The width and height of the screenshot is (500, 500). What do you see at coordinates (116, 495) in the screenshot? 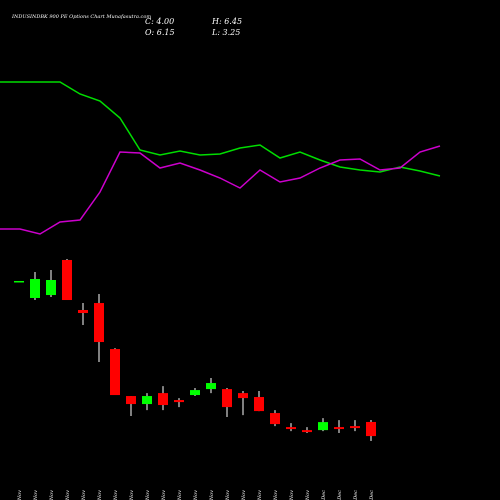
I see `x-tick-label: 12 Nov` at bounding box center [116, 495].